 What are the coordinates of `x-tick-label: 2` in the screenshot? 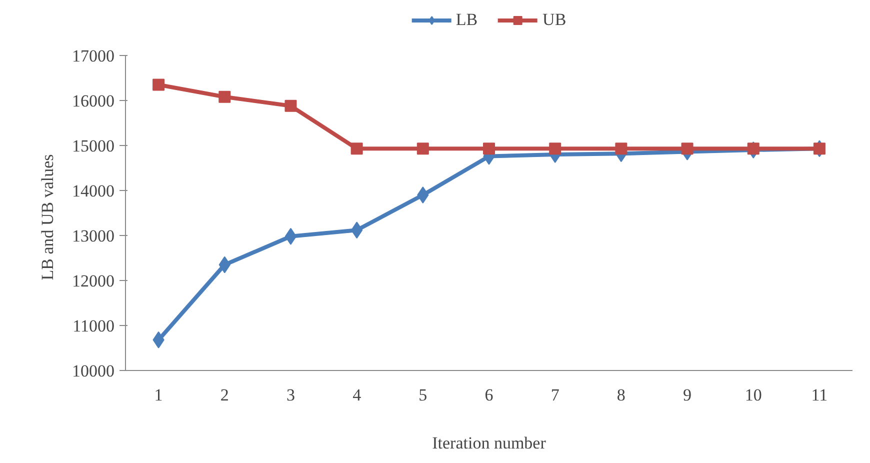 It's located at (224, 395).